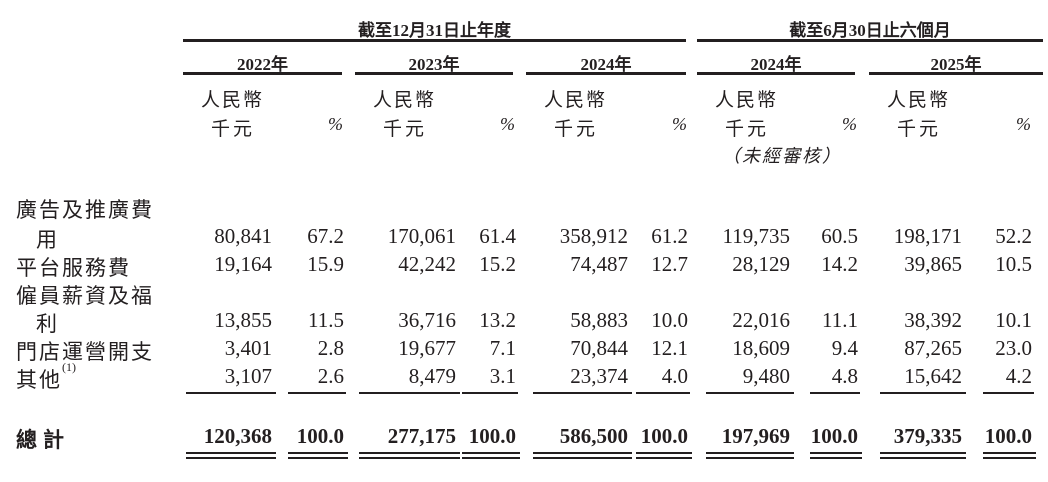  I want to click on unaudited-label: （未經審核）, so click(782, 156).